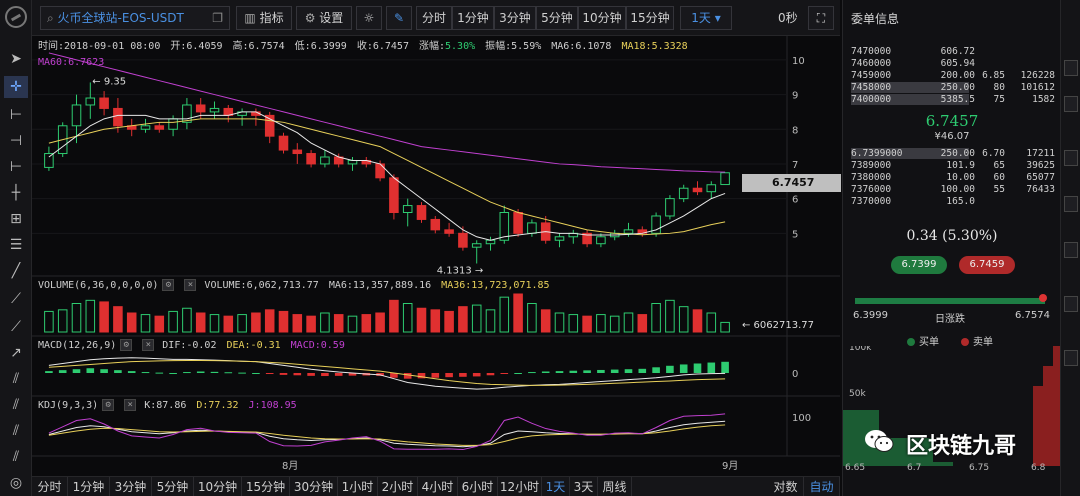 The height and width of the screenshot is (496, 1080). Describe the element at coordinates (16, 87) in the screenshot. I see `crosshair-tool-icon: ✛` at that location.